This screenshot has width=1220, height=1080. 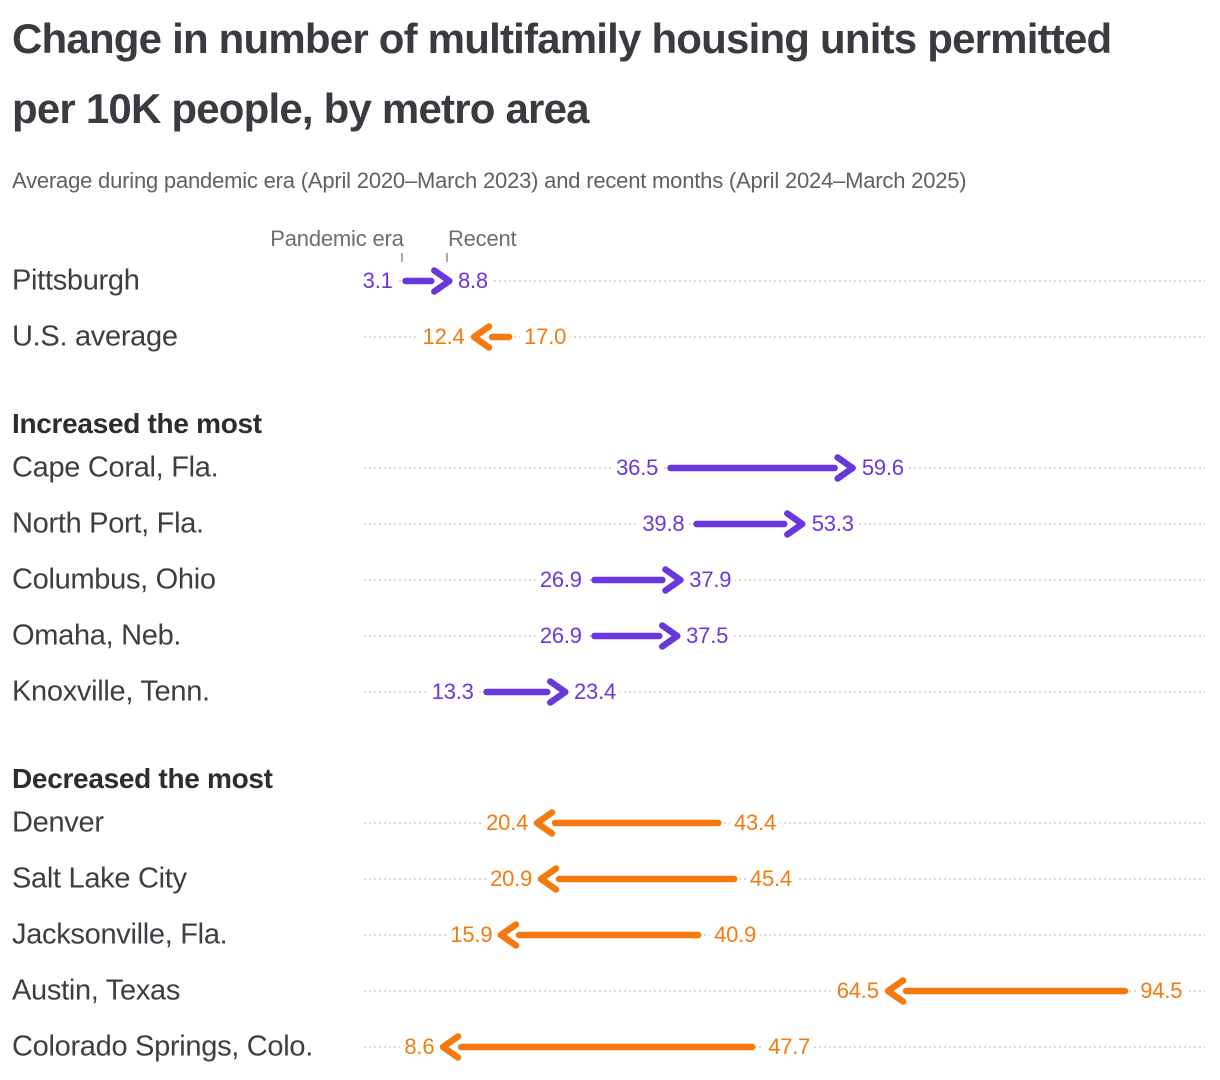 I want to click on pandemic-era-value: 39.8, so click(x=663, y=524).